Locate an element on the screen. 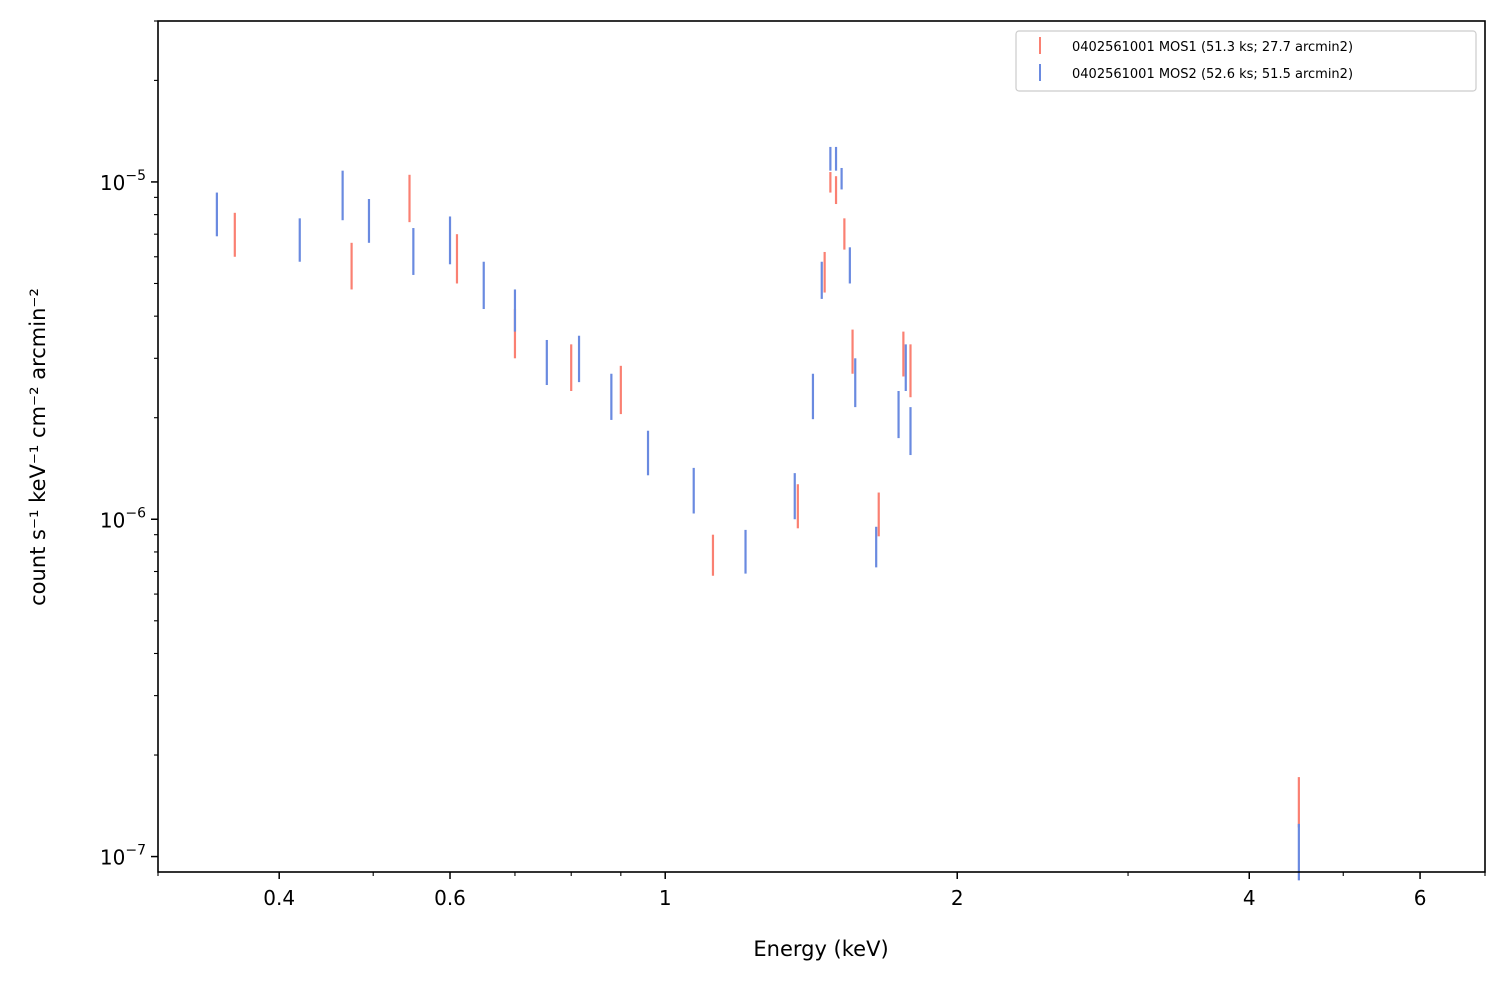 Image resolution: width=1507 pixels, height=986 pixels. y-axis-label: count s⁻¹ keV⁻¹ cm⁻² arcmin⁻² is located at coordinates (38, 447).